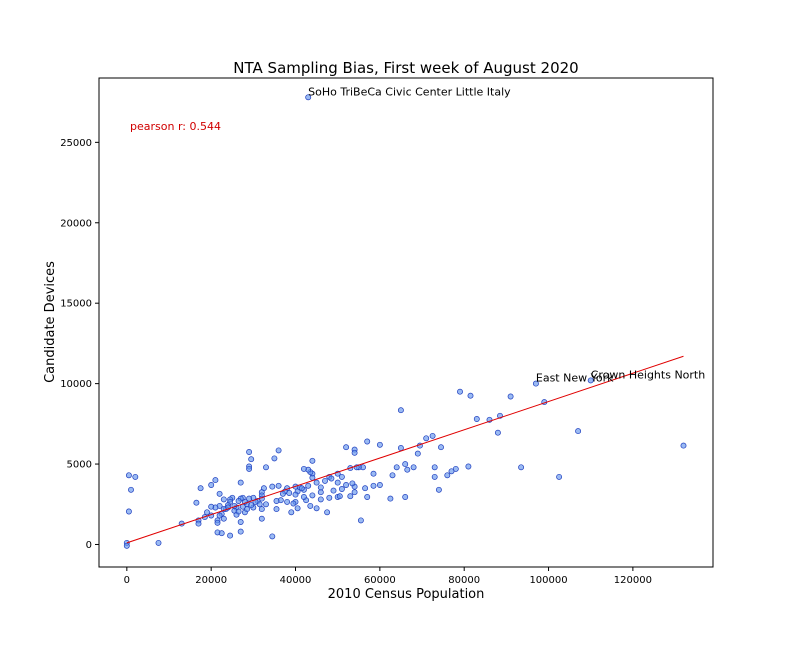 The width and height of the screenshot is (792, 648). I want to click on y-tick-label: 10000, so click(76, 384).